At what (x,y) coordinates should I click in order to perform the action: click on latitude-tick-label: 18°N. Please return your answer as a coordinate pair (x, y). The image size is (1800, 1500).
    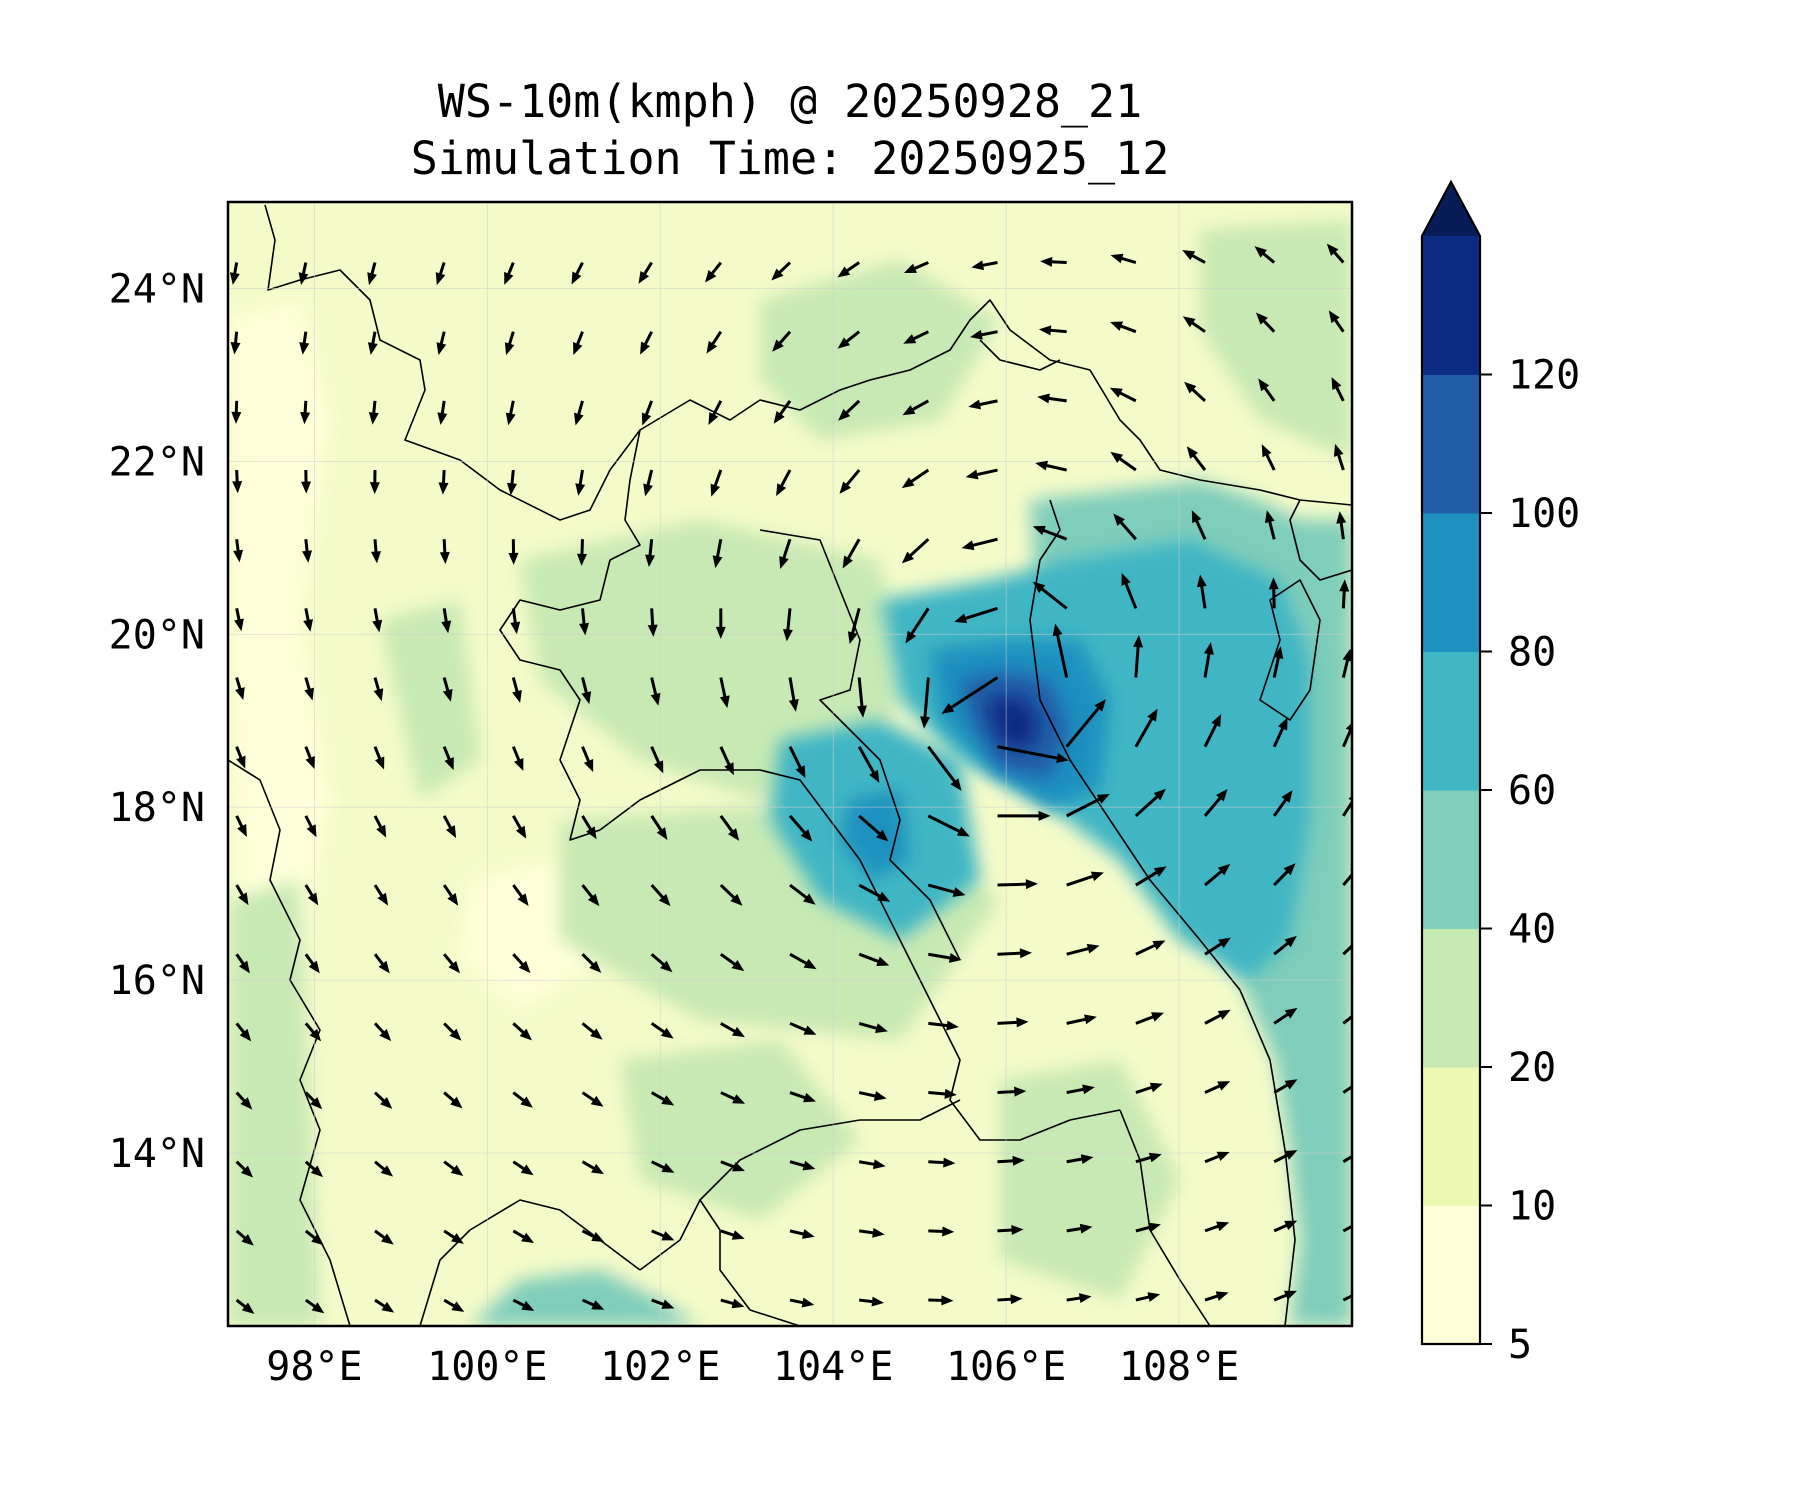
    Looking at the image, I should click on (157, 808).